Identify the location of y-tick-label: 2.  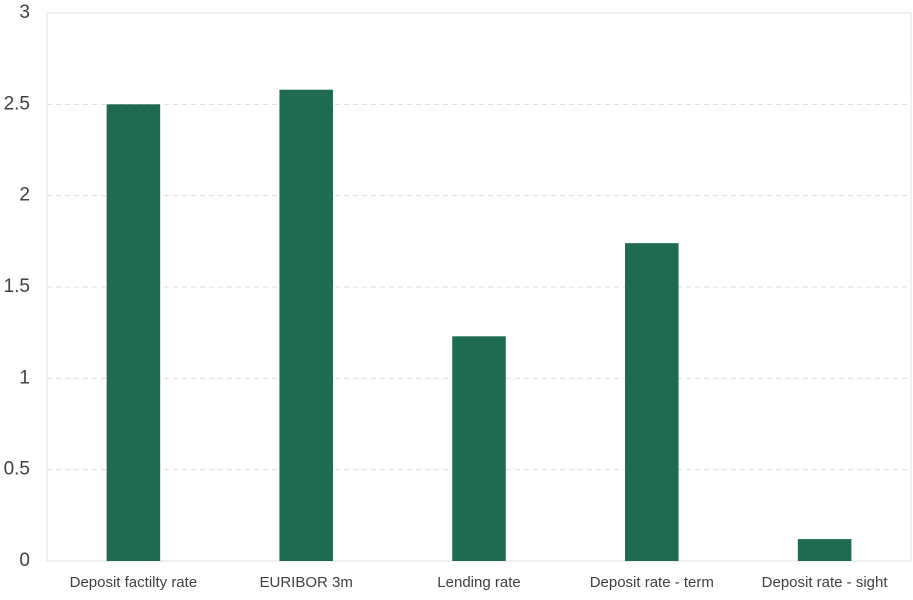
(24, 195).